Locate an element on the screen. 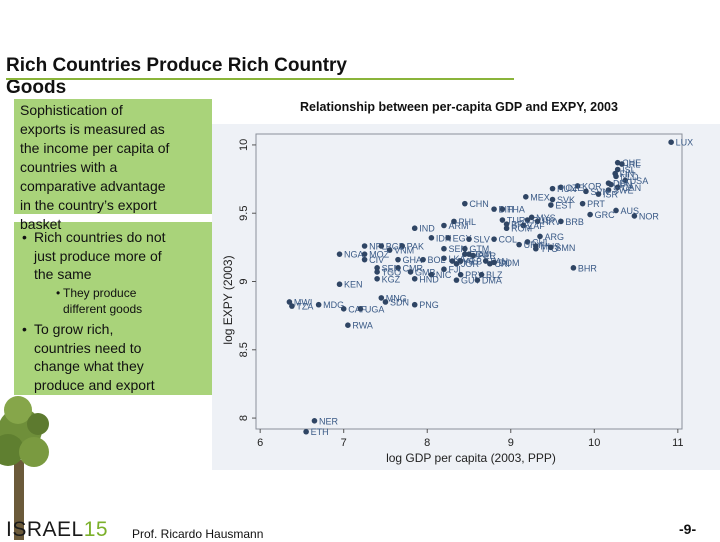 The height and width of the screenshot is (542, 720). point-label: IND is located at coordinates (427, 229).